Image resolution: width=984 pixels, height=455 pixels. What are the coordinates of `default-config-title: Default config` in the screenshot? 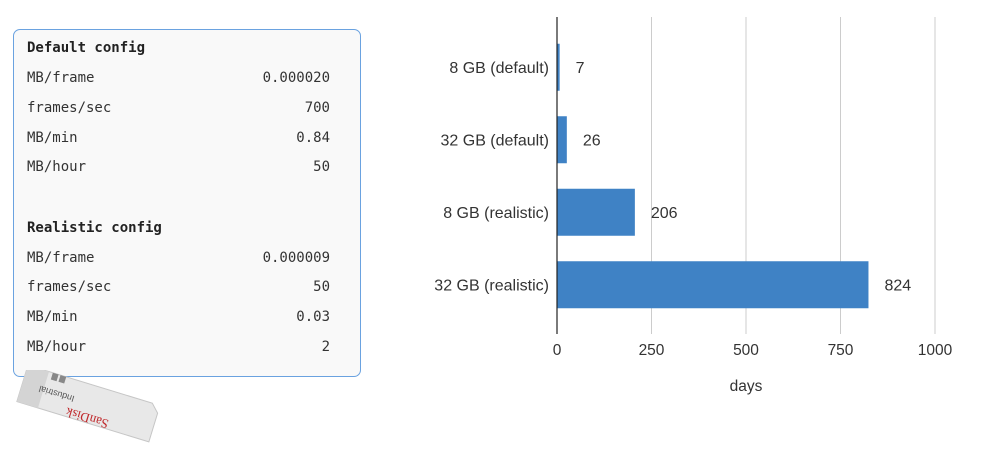 It's located at (86, 48).